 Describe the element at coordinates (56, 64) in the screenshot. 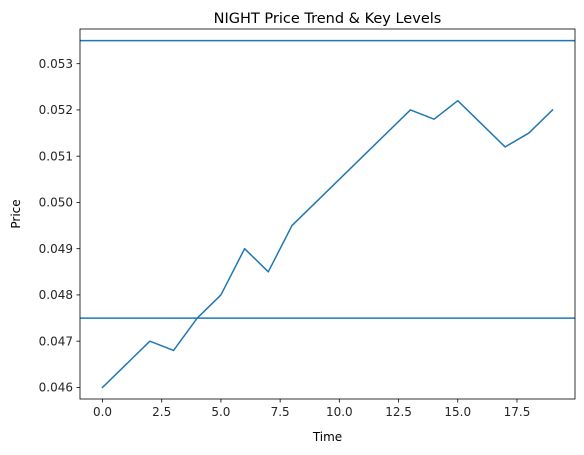

I see `y-tick-label: 0.053` at that location.